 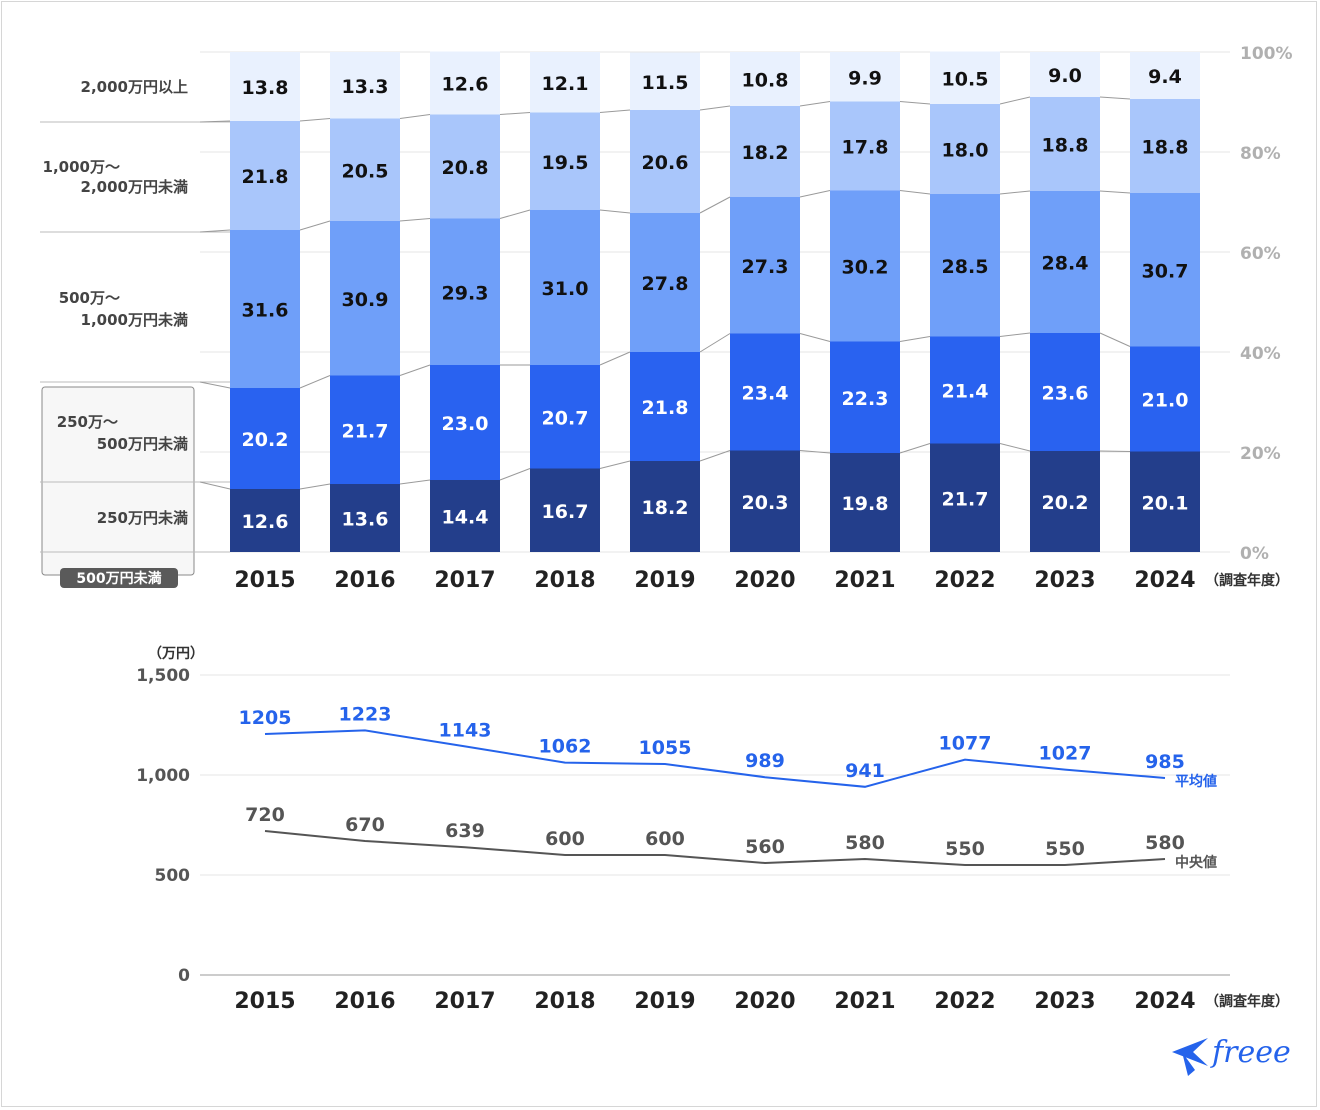 What do you see at coordinates (265, 177) in the screenshot?
I see `bar-value-label: 21.8` at bounding box center [265, 177].